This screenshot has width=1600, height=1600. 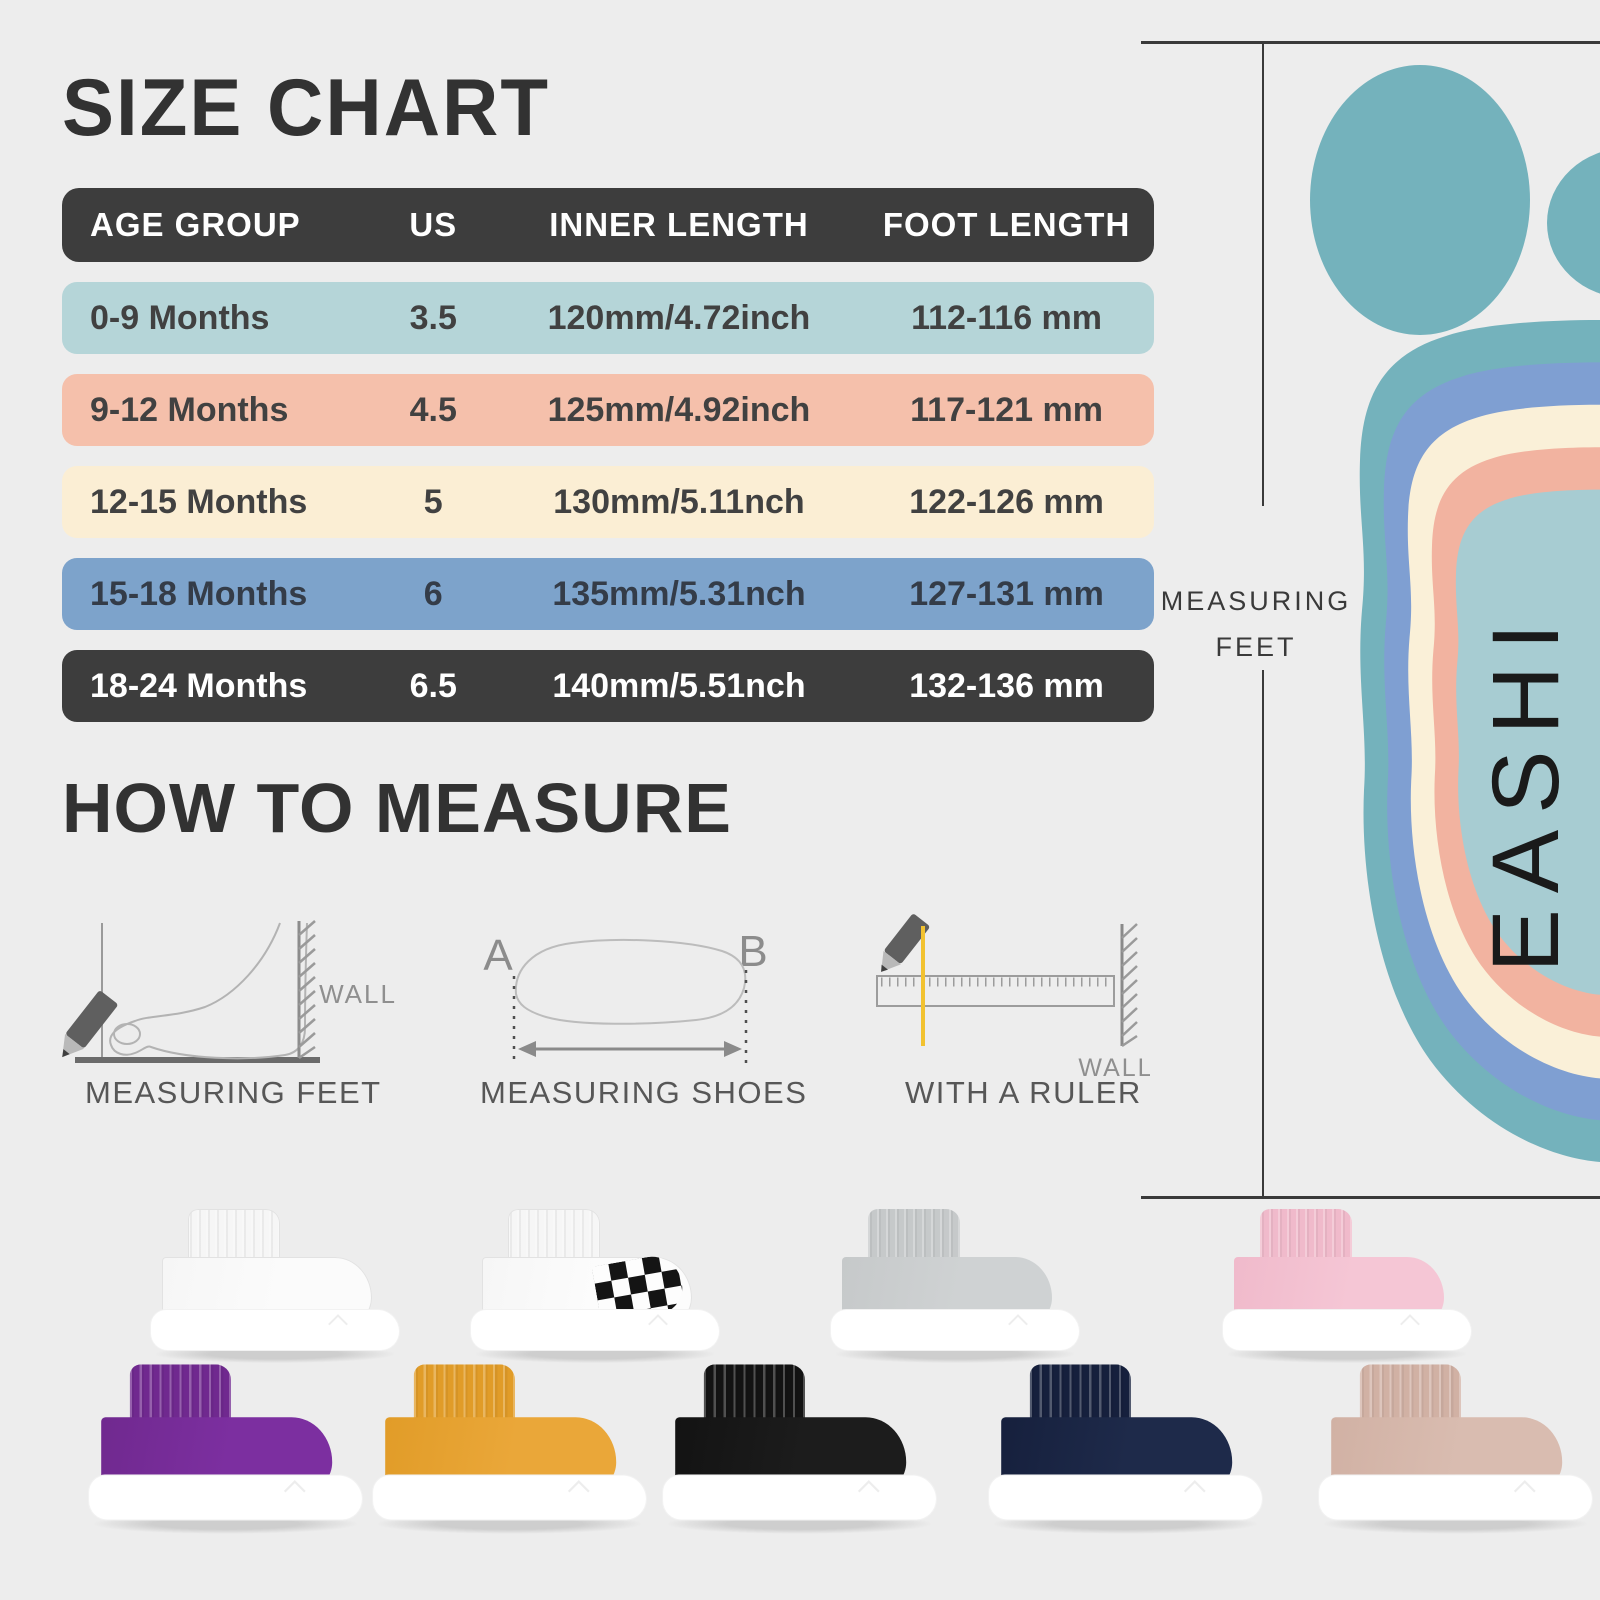 What do you see at coordinates (630, 1049) in the screenshot?
I see `length-arrow` at bounding box center [630, 1049].